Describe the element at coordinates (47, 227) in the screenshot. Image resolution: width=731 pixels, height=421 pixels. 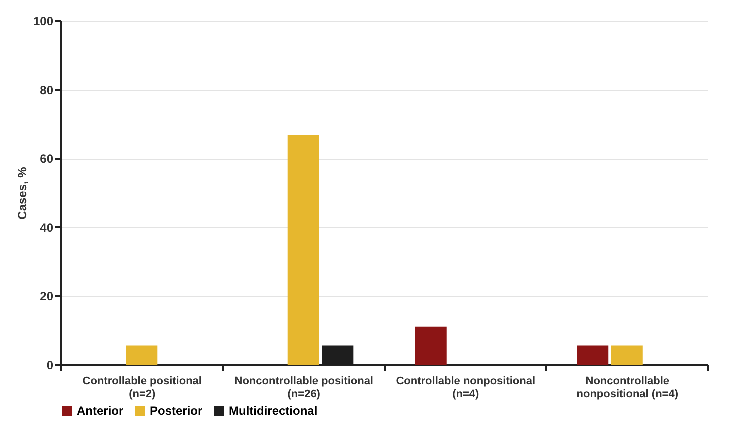
I see `y-tick-label: 40` at that location.